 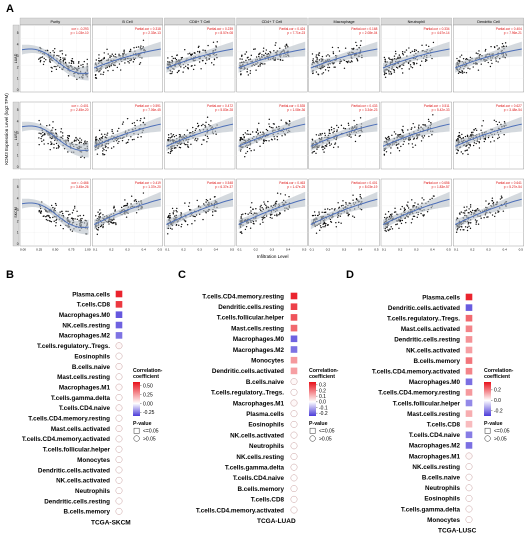 I want to click on category-label: Mast.cells.resting, so click(x=83, y=377).